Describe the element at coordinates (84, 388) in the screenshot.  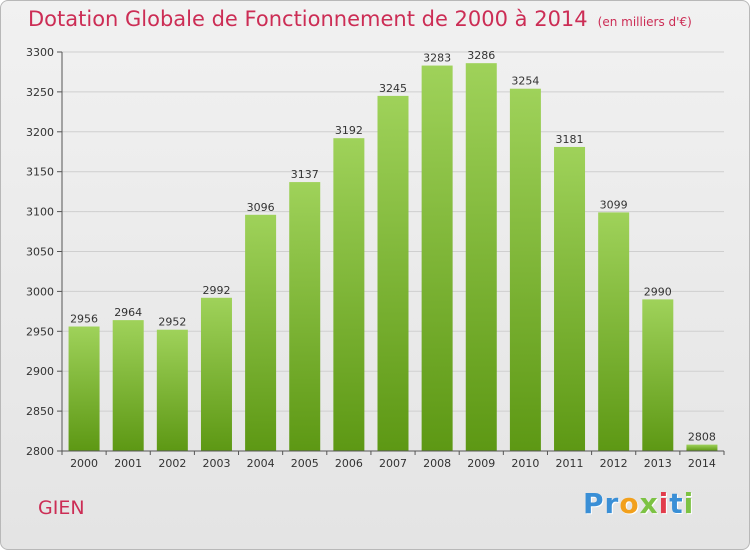
I see `bar-2000` at that location.